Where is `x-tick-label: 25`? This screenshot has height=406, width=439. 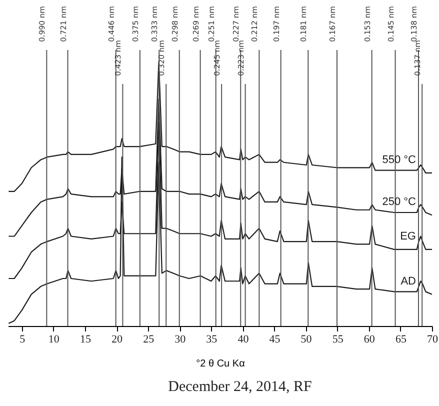
x-tick-label: 25 is located at coordinates (149, 340).